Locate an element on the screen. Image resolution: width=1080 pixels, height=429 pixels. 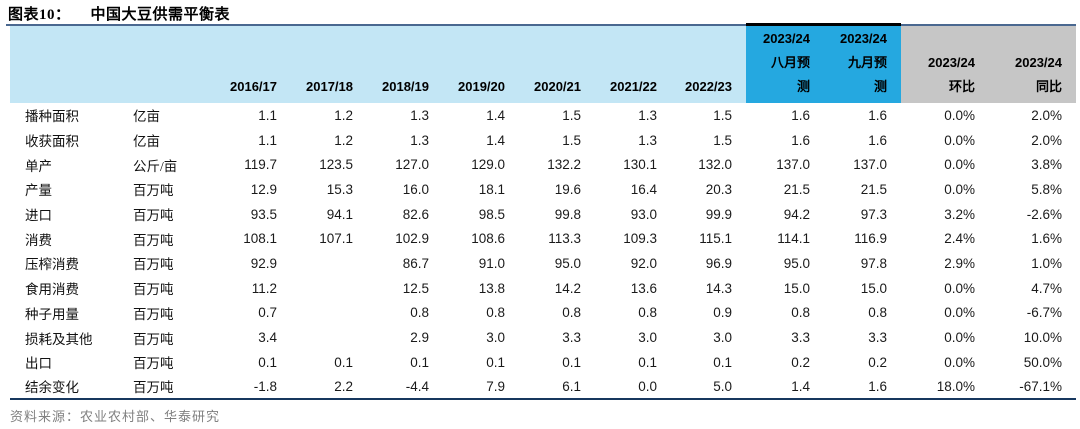
value-cell: 11.2 is located at coordinates (264, 288).